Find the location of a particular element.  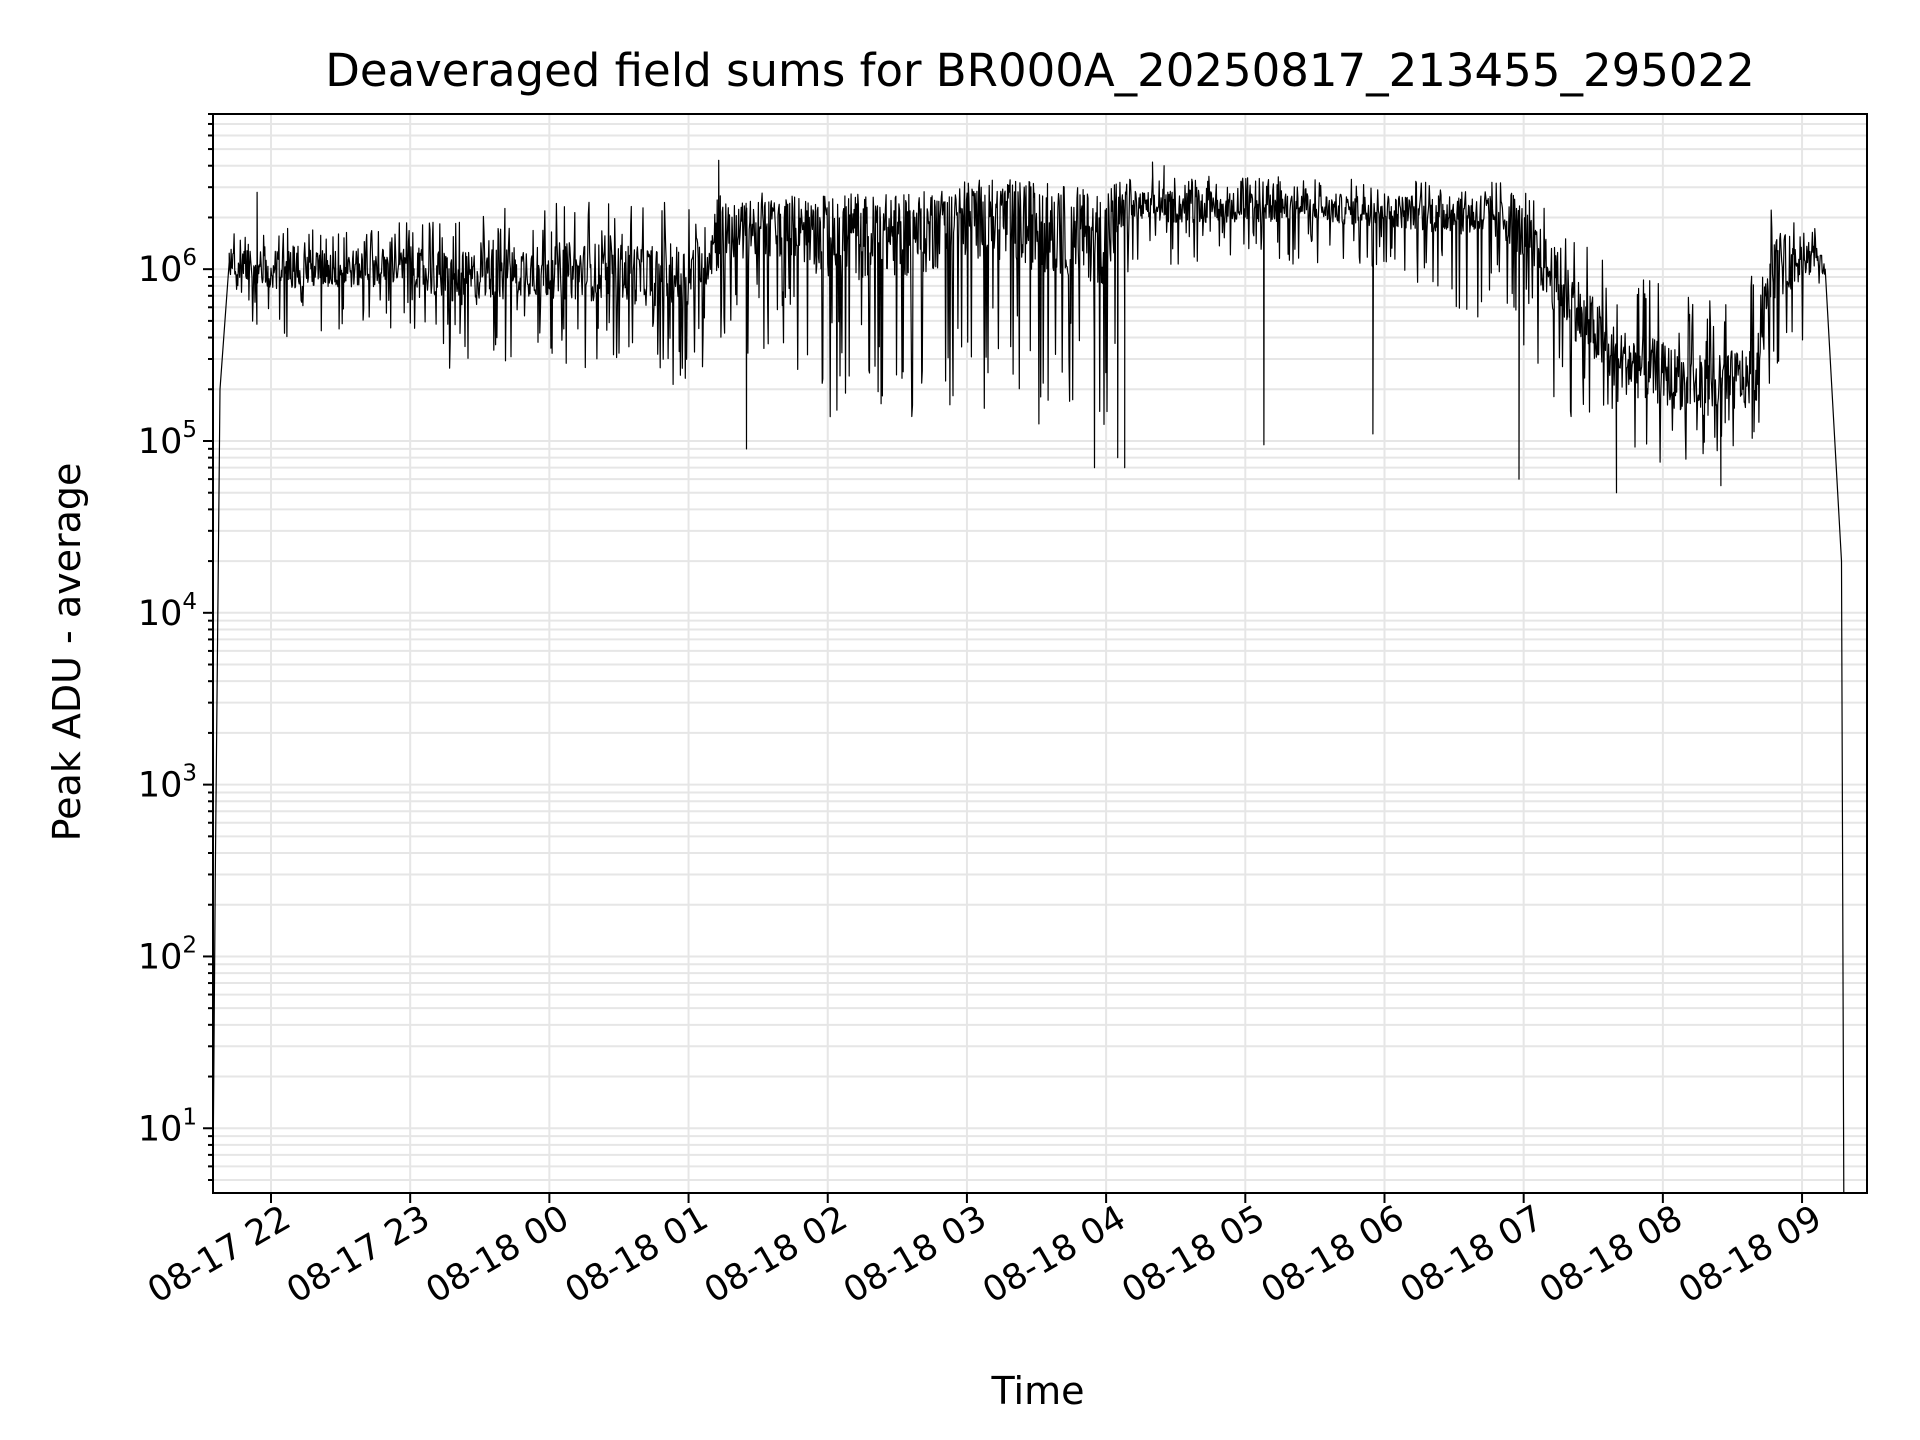

y-tick-label: 10¹ is located at coordinates (167, 1126).